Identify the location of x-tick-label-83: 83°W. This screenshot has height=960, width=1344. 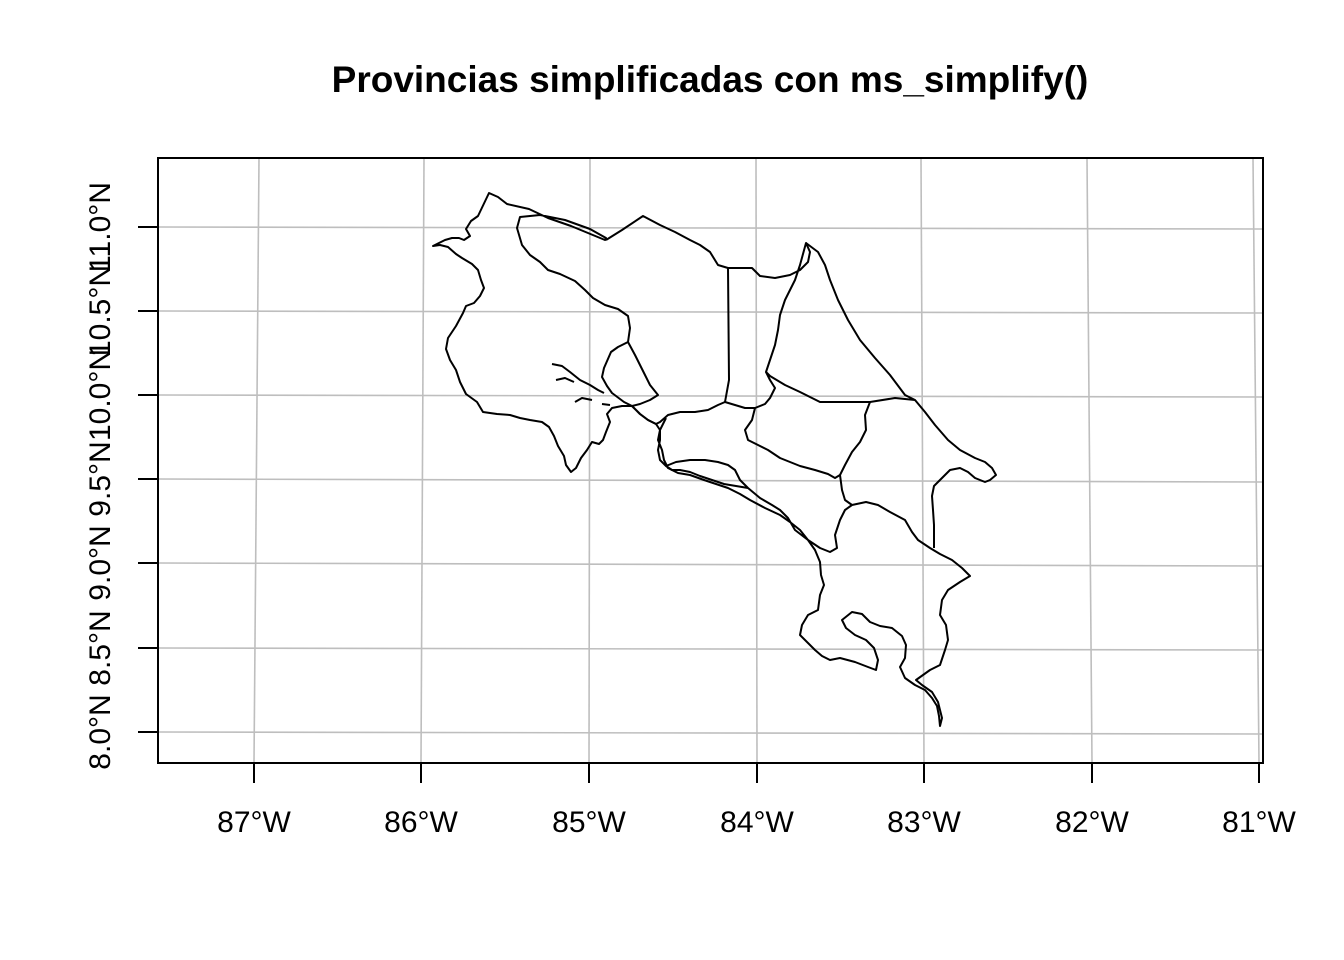
(924, 822).